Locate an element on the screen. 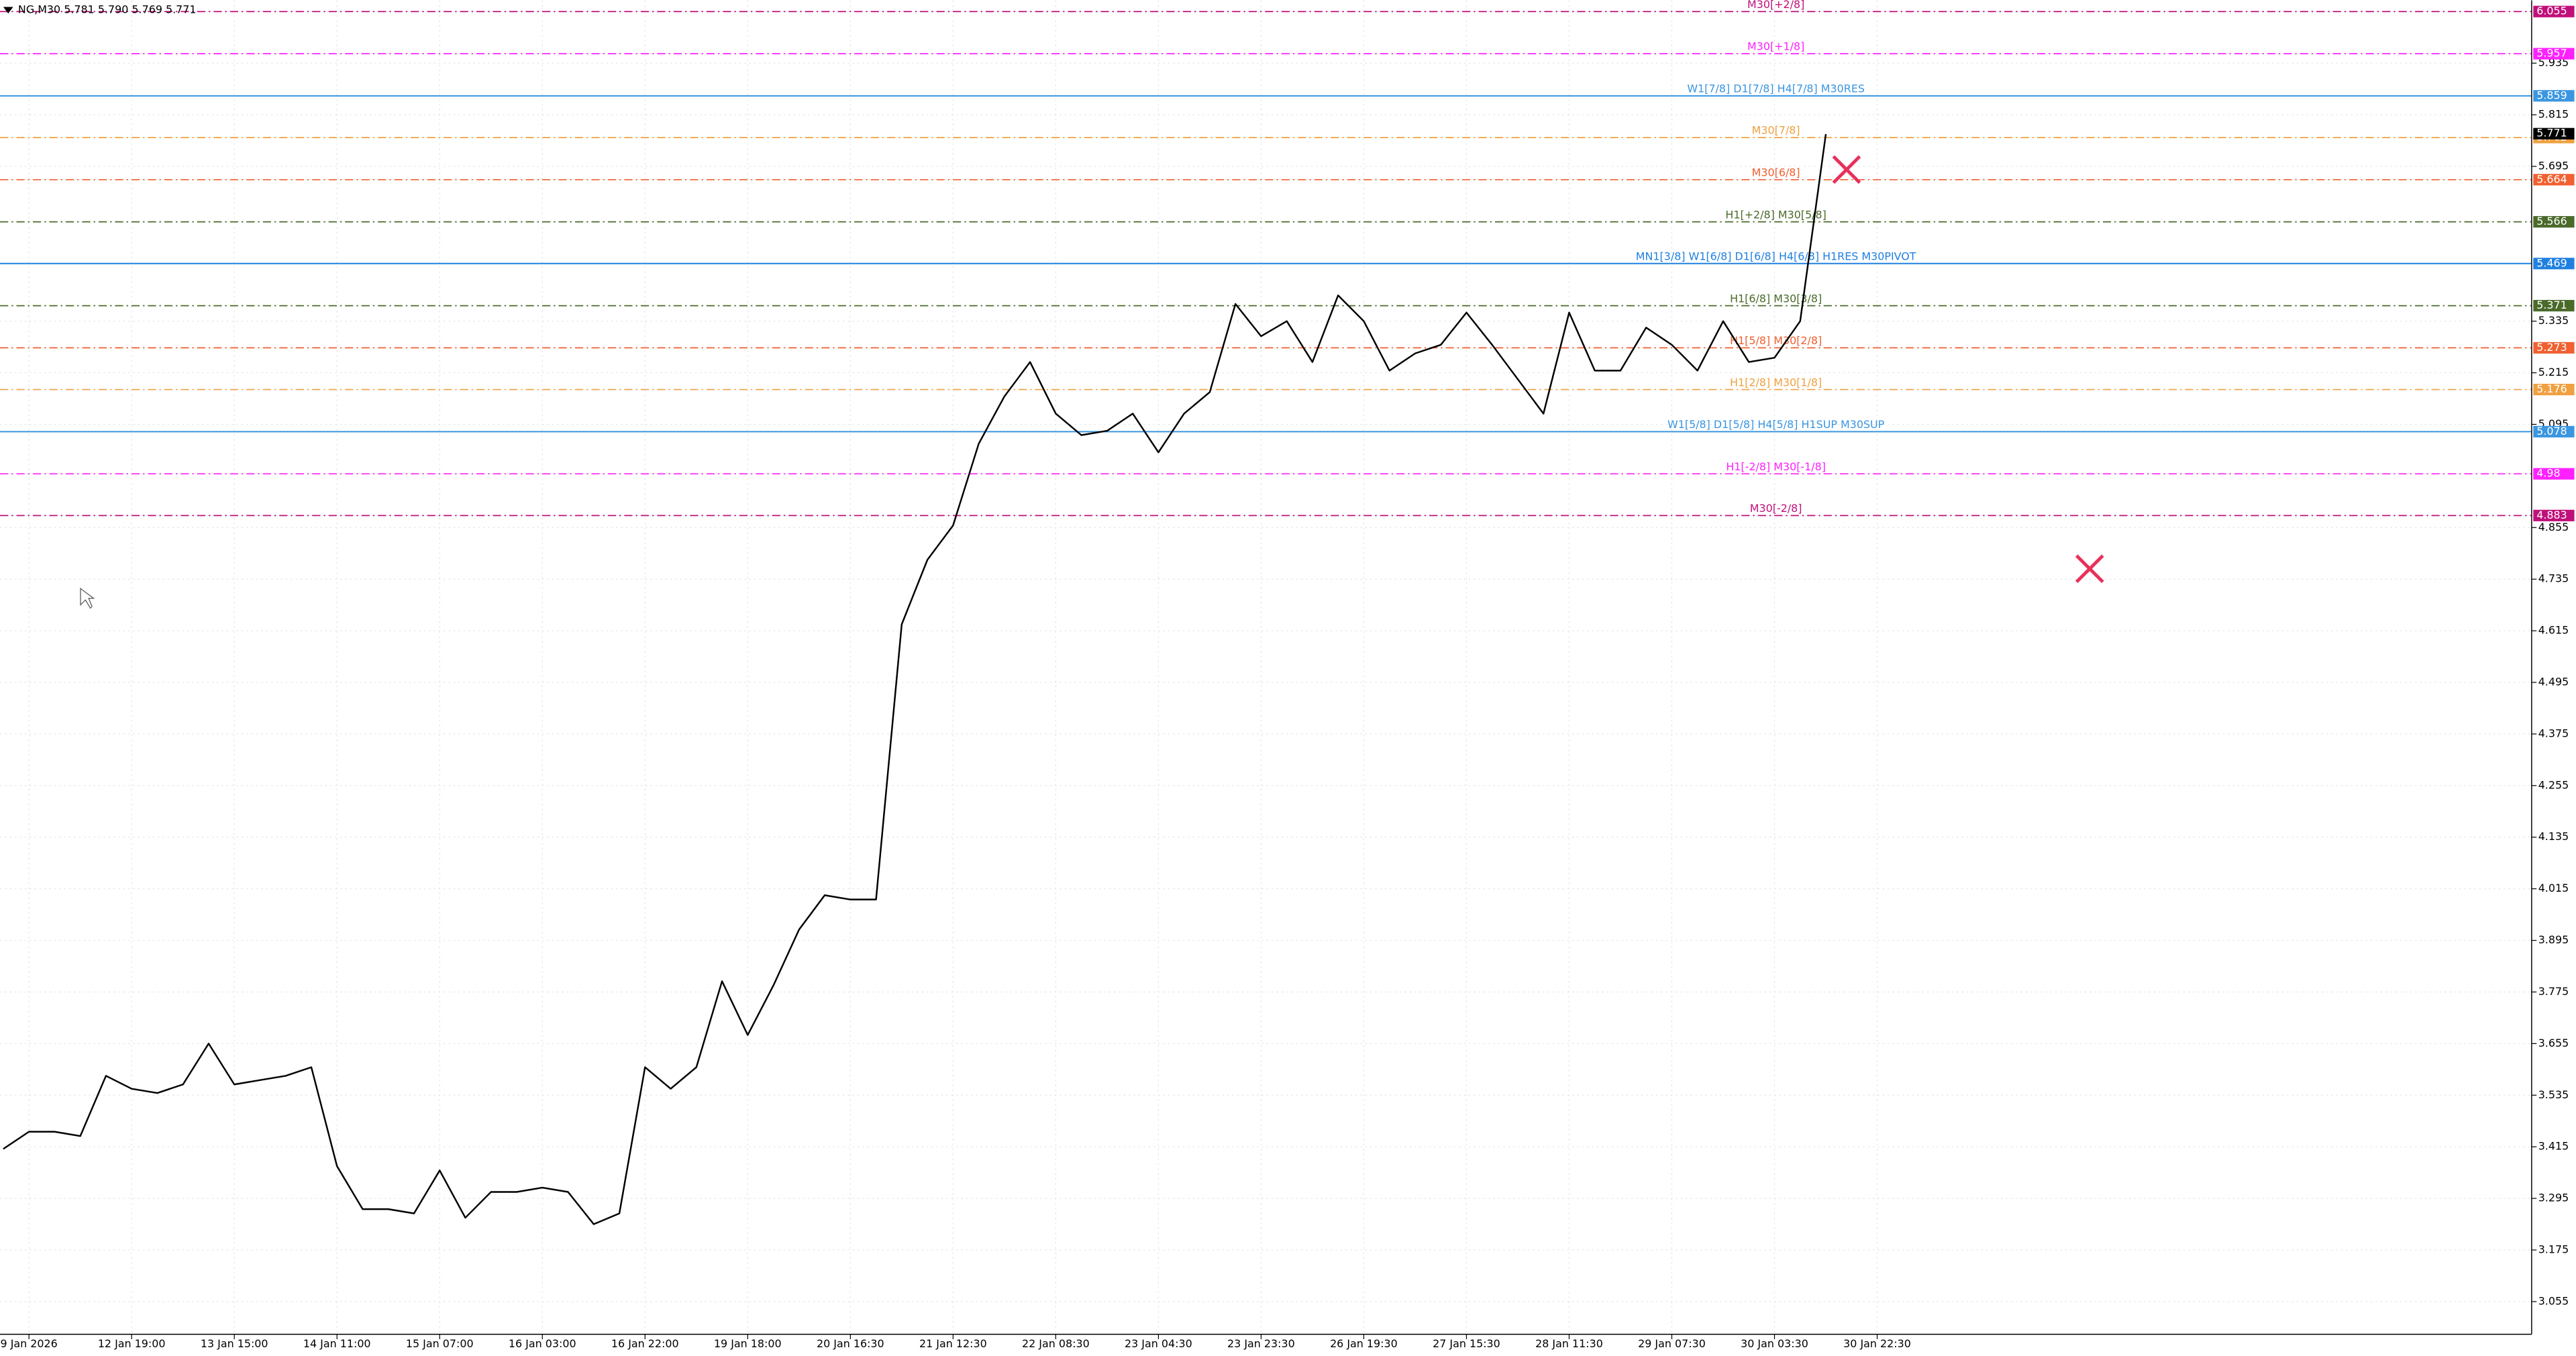  x-tick-label: 12 Jan 19:00 is located at coordinates (132, 1343).